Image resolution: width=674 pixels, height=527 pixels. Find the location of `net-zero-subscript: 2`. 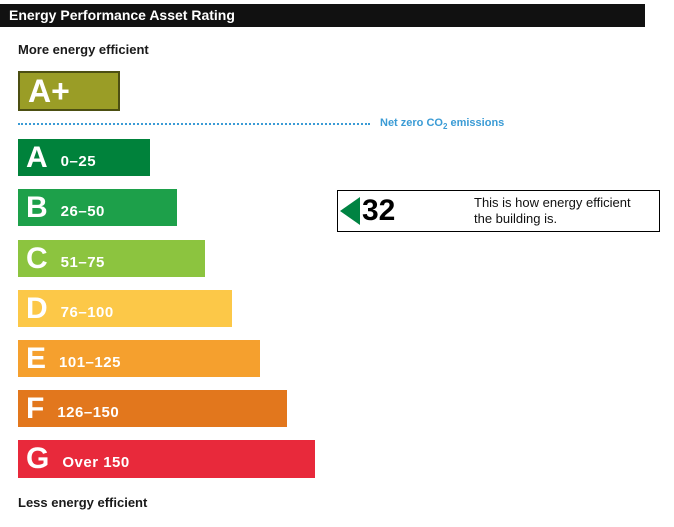

net-zero-subscript: 2 is located at coordinates (445, 127).